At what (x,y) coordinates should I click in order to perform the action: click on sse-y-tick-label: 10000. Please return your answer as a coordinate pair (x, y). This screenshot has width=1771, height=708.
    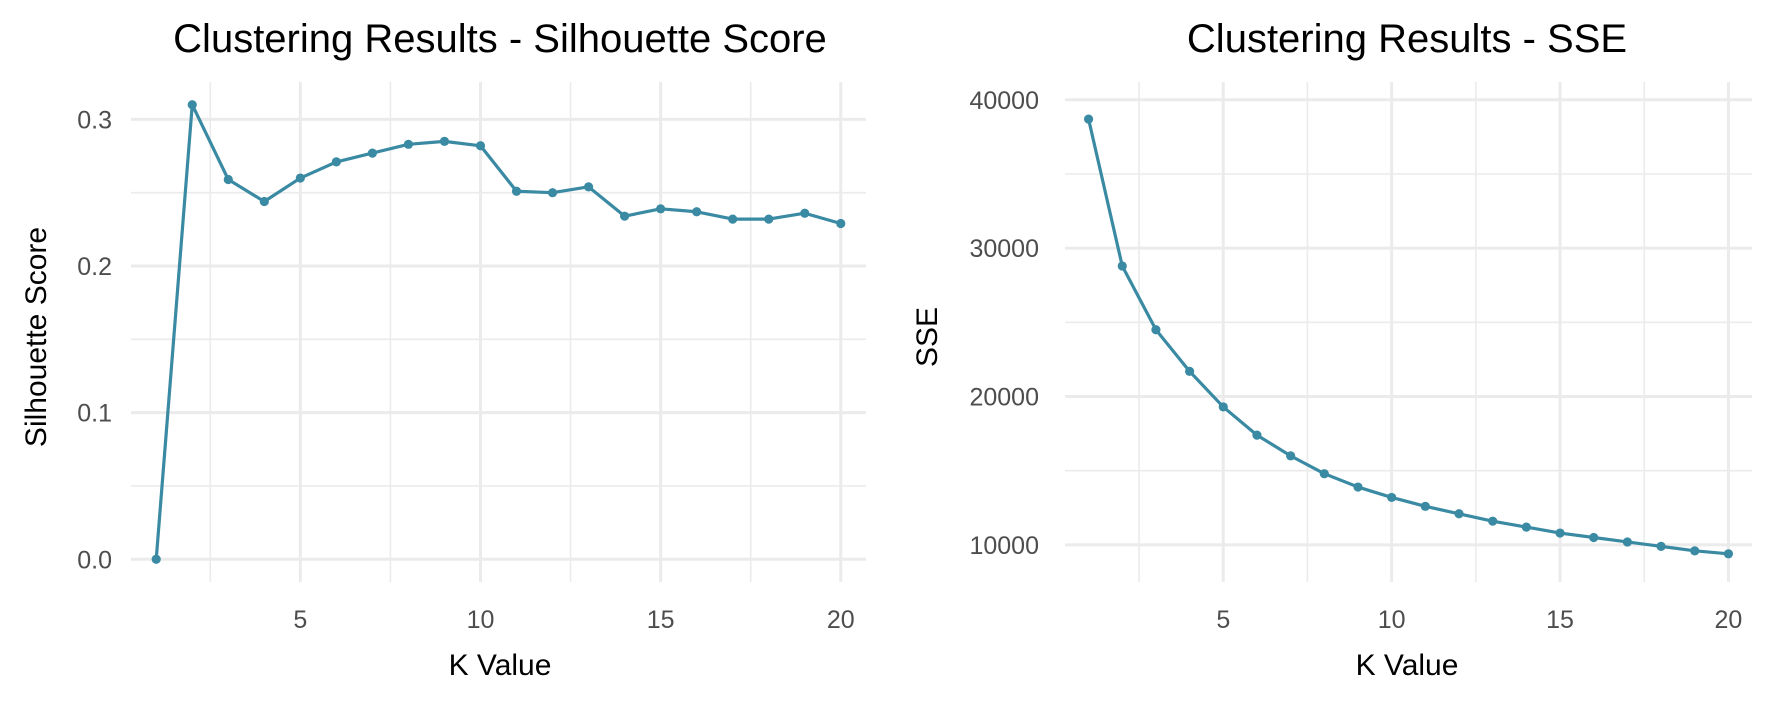
    Looking at the image, I should click on (1004, 546).